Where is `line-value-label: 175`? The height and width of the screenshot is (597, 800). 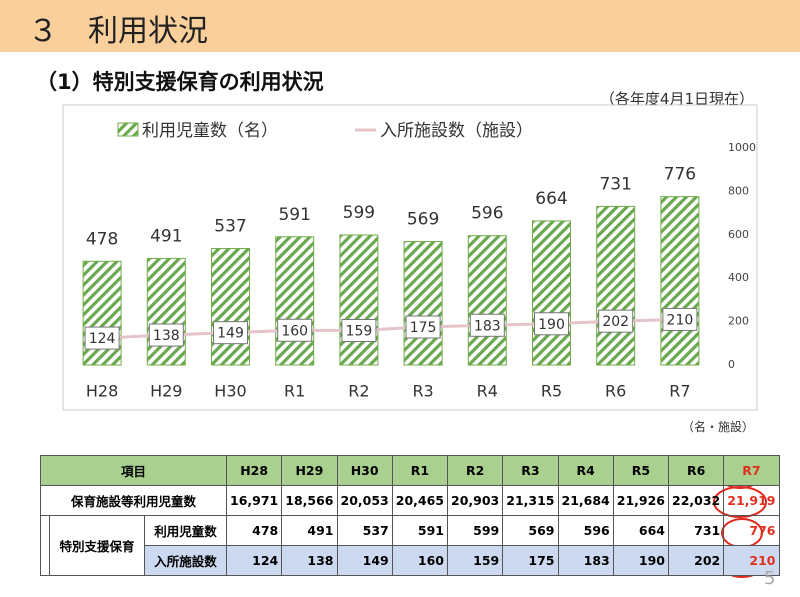
line-value-label: 175 is located at coordinates (423, 328).